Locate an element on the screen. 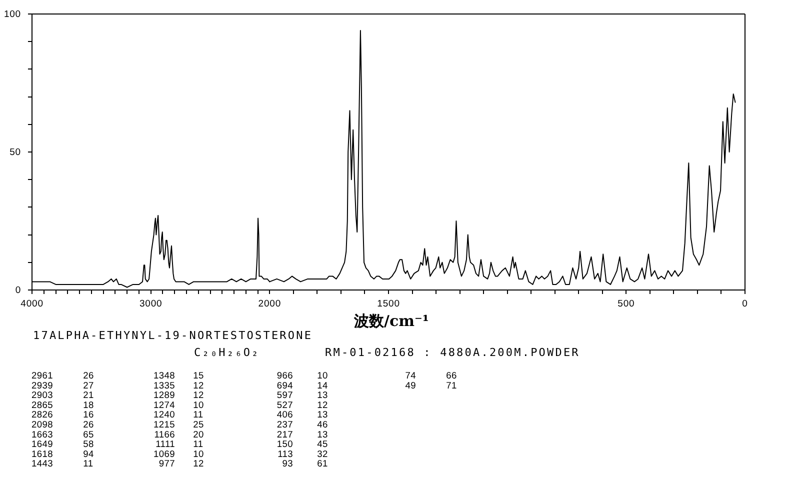 The height and width of the screenshot is (482, 794). text: RM-01-02168 : 4880A.200M.POWDER is located at coordinates (452, 352).